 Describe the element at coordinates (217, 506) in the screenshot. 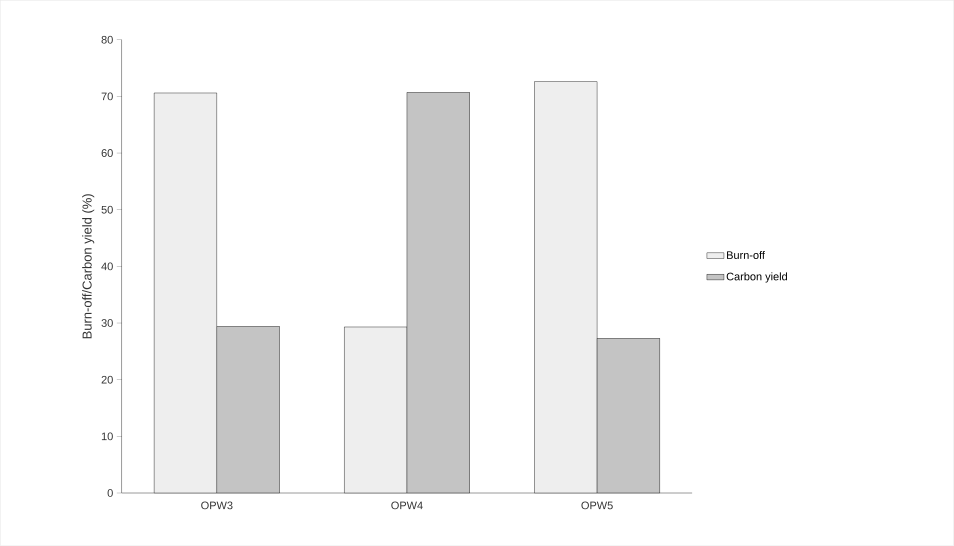

I see `x-tick-label: OPW3` at that location.